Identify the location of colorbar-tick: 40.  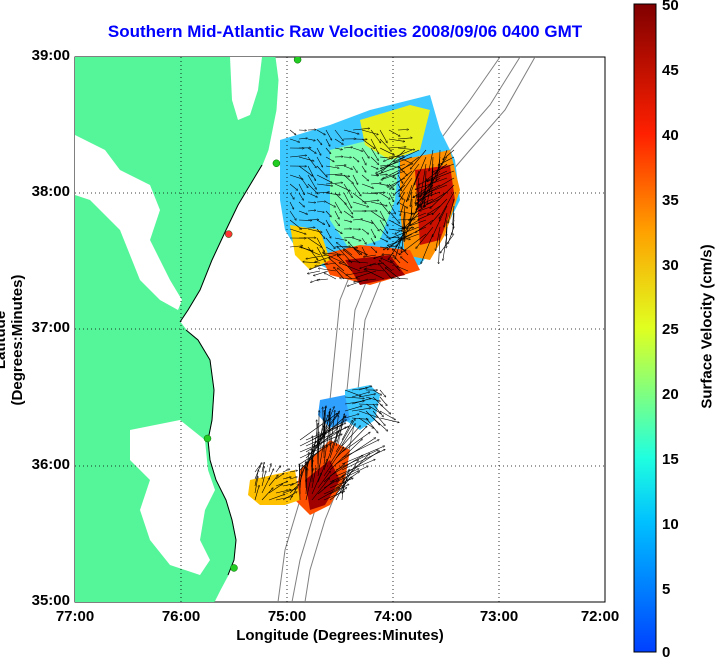
(682, 135).